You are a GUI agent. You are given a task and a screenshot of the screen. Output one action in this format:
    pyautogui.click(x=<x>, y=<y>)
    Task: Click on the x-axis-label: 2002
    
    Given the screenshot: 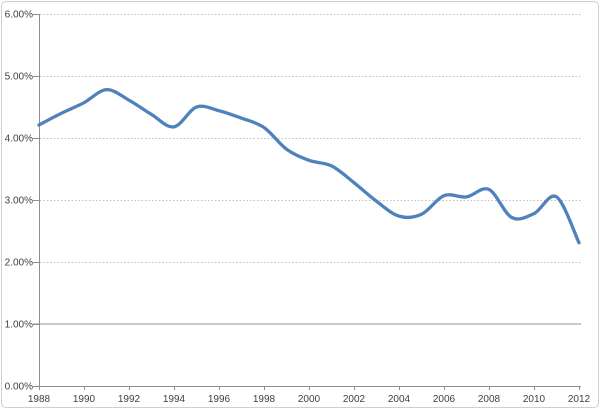 What is the action you would take?
    pyautogui.click(x=354, y=399)
    